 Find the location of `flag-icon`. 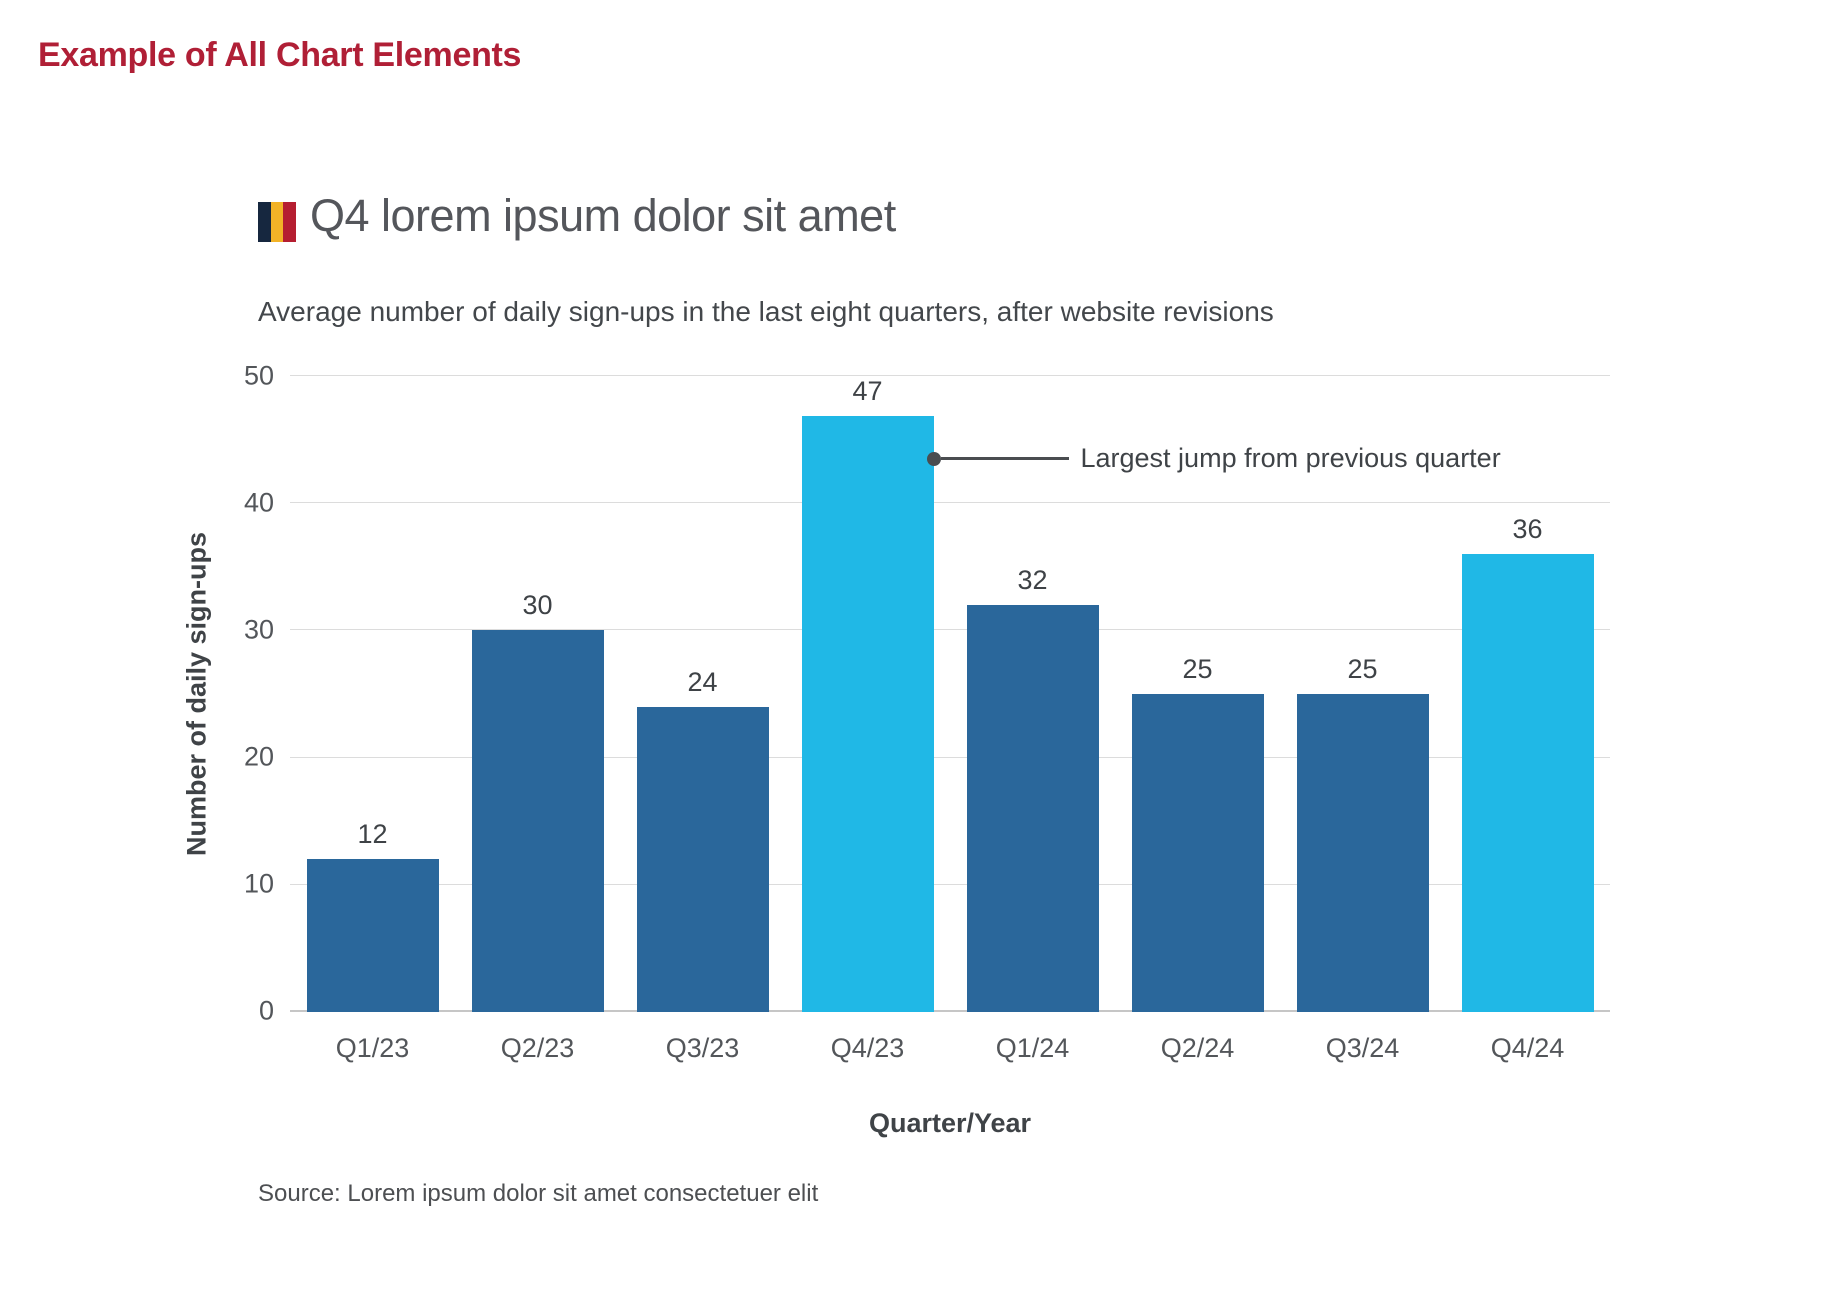

flag-icon is located at coordinates (277, 222).